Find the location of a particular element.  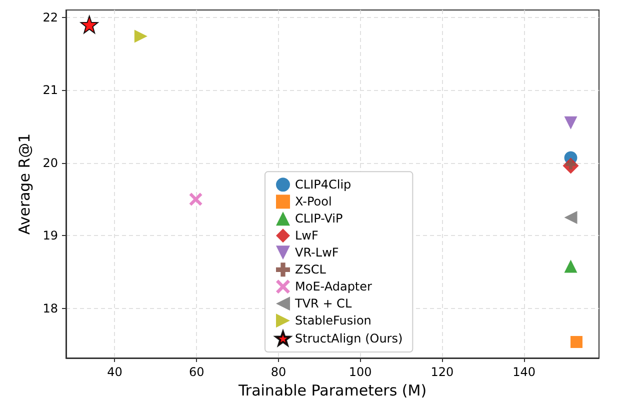

x-tick-label: 100 is located at coordinates (360, 372).